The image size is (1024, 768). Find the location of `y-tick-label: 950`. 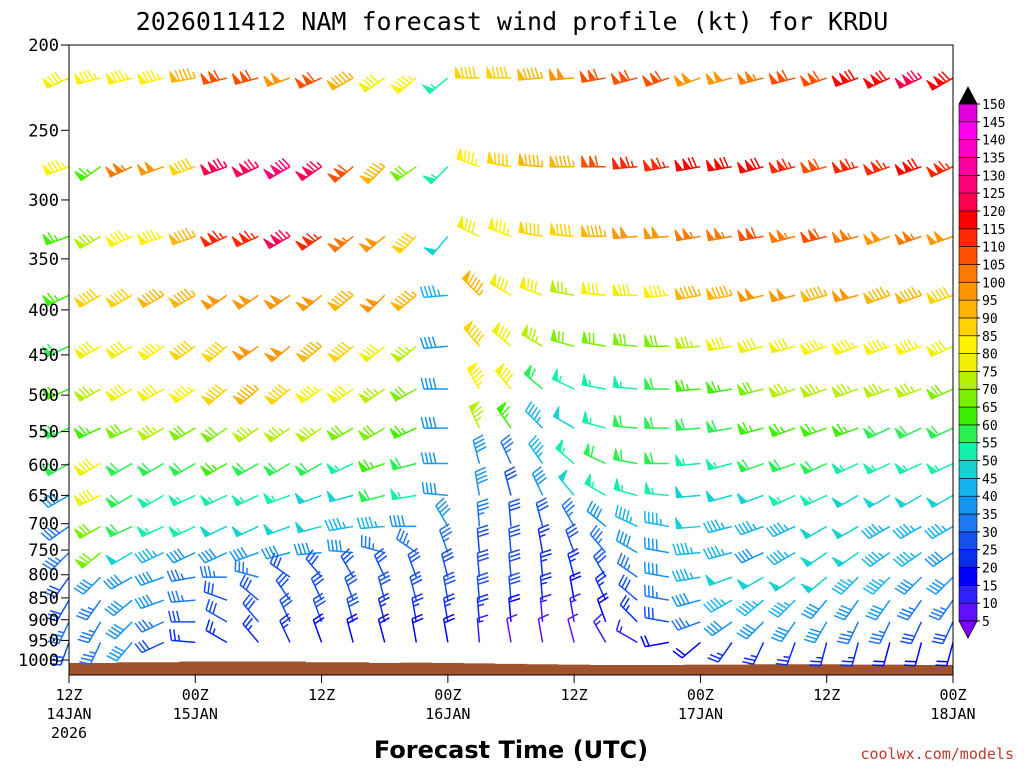

y-tick-label: 950 is located at coordinates (43, 641).